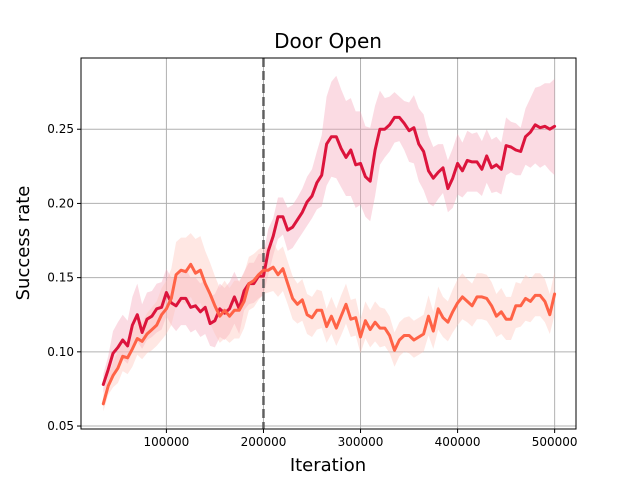 This screenshot has height=480, width=640. What do you see at coordinates (328, 41) in the screenshot?
I see `chart-title: Door Open` at bounding box center [328, 41].